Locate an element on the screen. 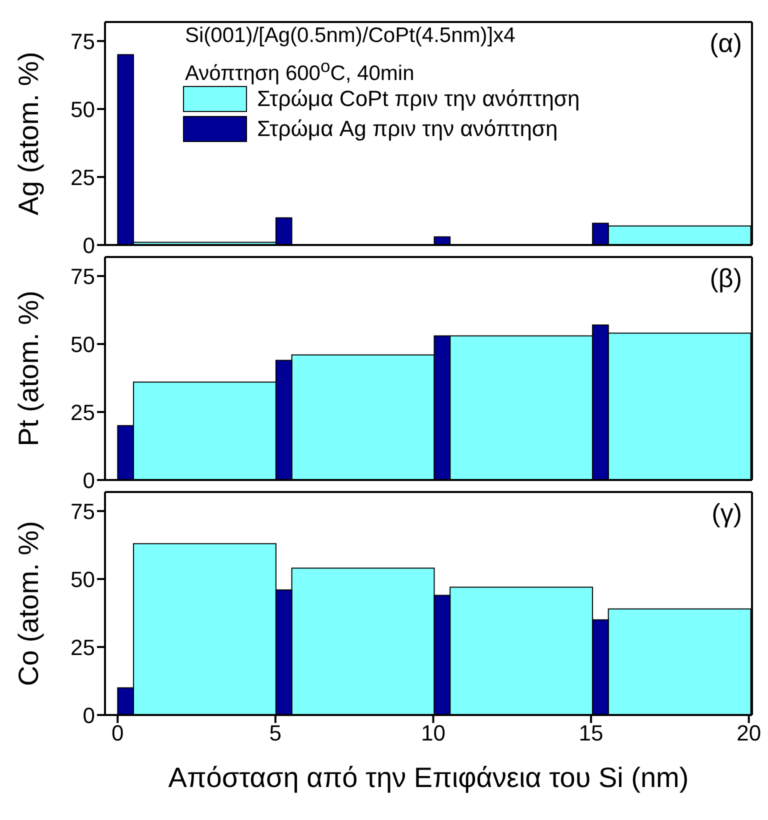  x-axis-title: Απόσταση από την Επιφάνεια του Si (nm) is located at coordinates (428, 777).